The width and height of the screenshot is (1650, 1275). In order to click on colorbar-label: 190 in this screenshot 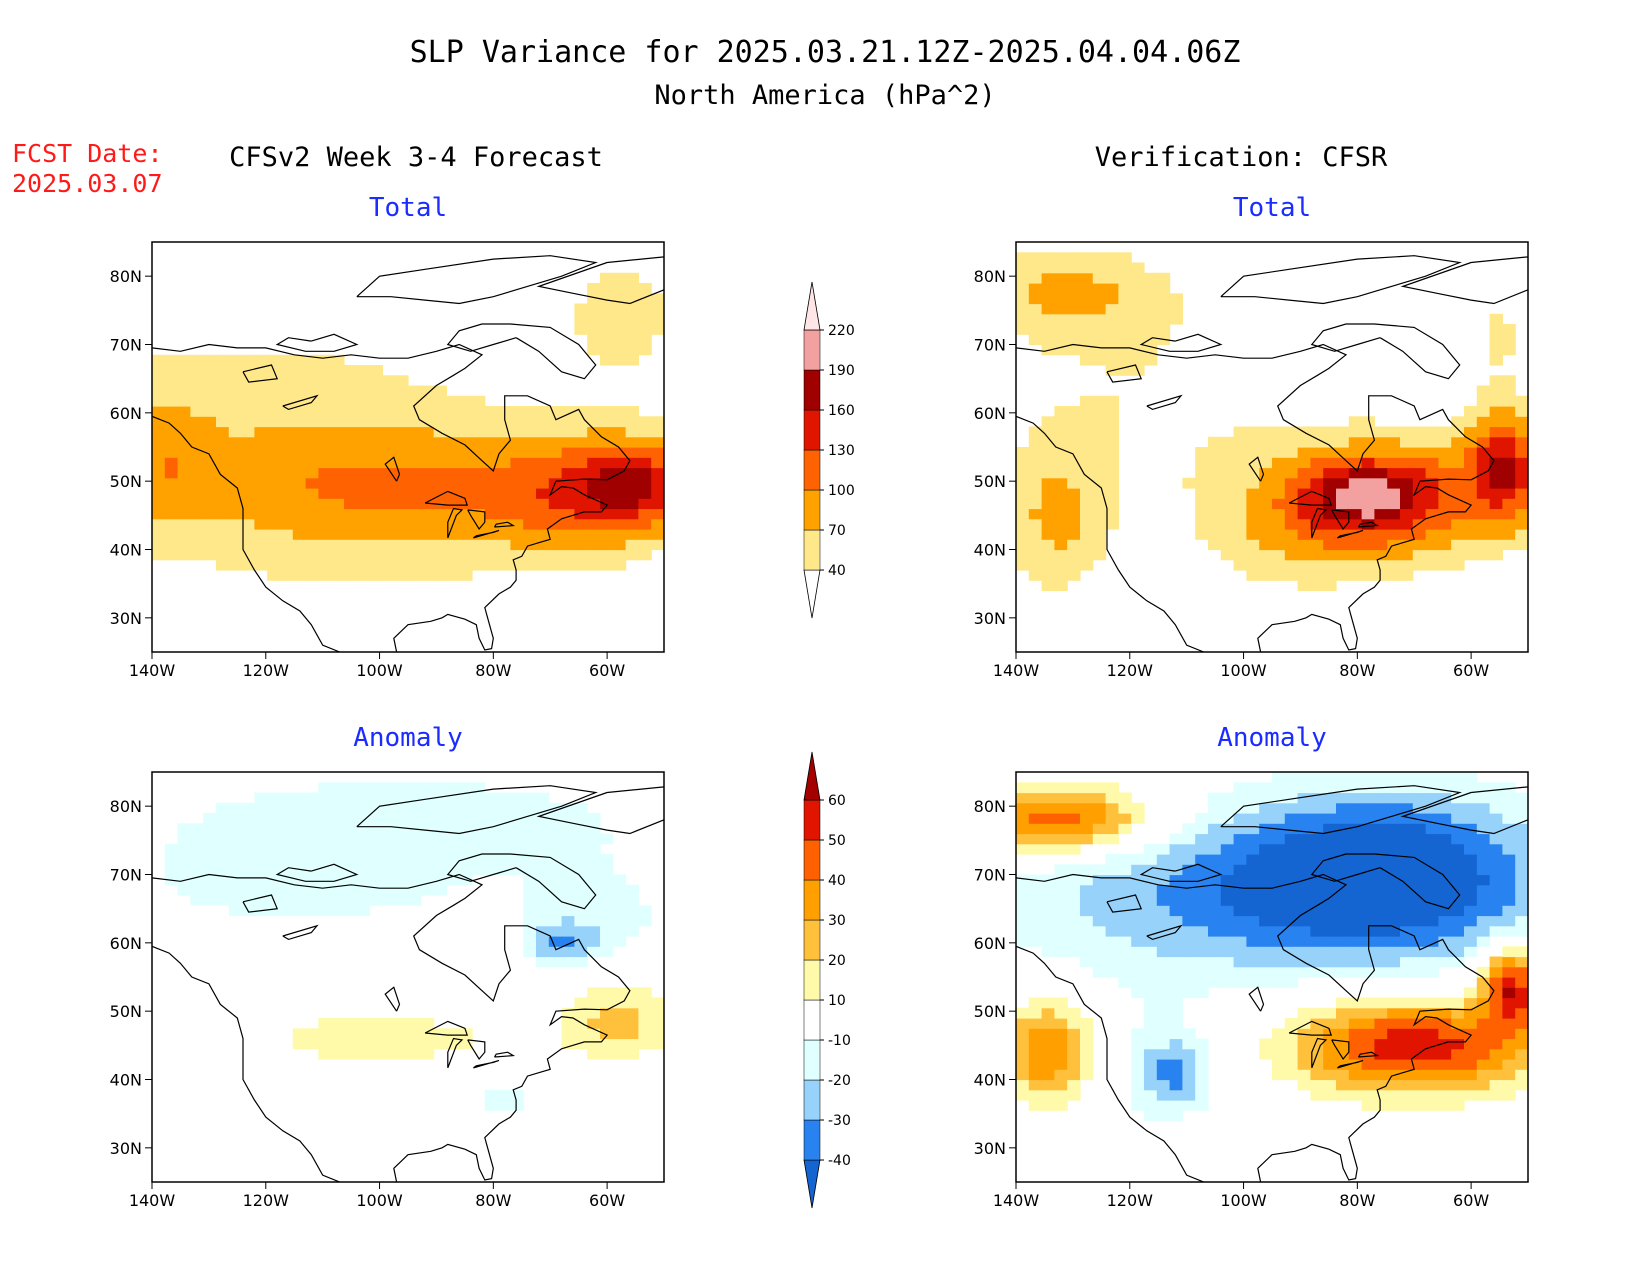, I will do `click(841, 371)`.